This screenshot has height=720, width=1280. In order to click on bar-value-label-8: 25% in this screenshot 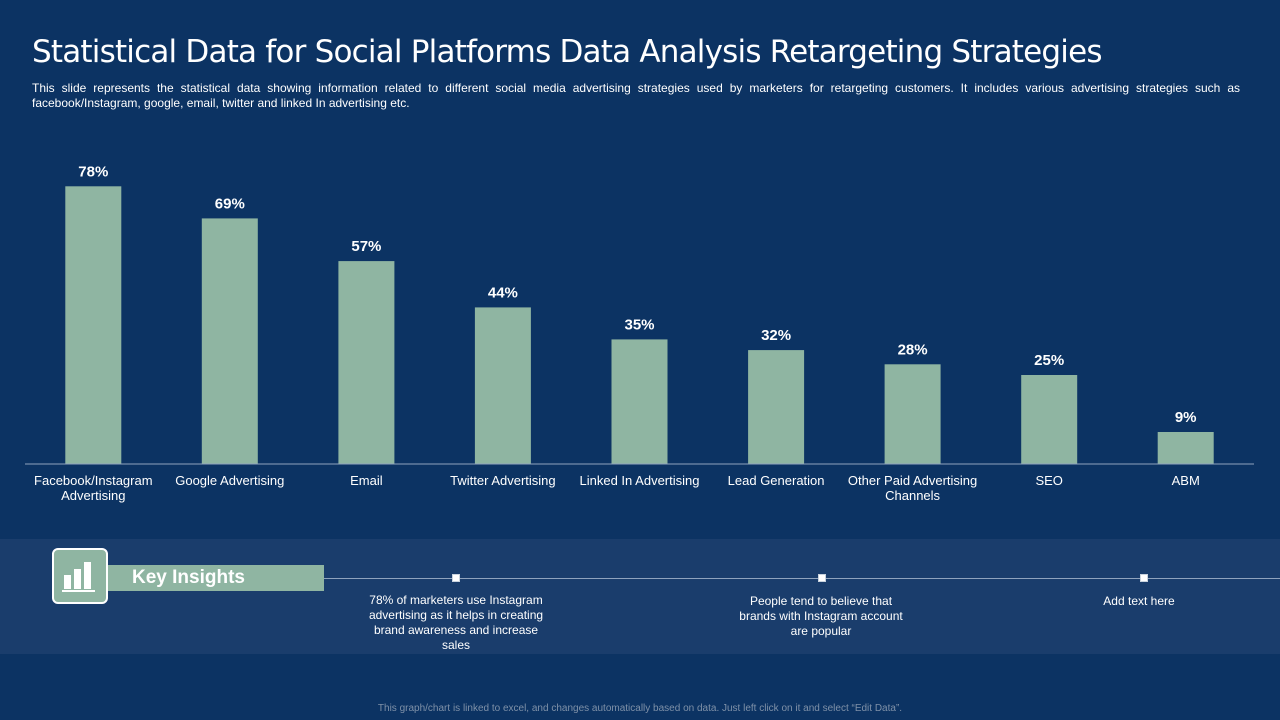, I will do `click(1049, 360)`.